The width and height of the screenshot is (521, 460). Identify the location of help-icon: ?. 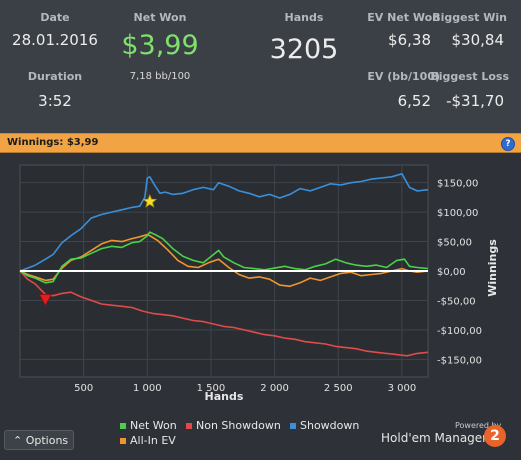
(508, 144).